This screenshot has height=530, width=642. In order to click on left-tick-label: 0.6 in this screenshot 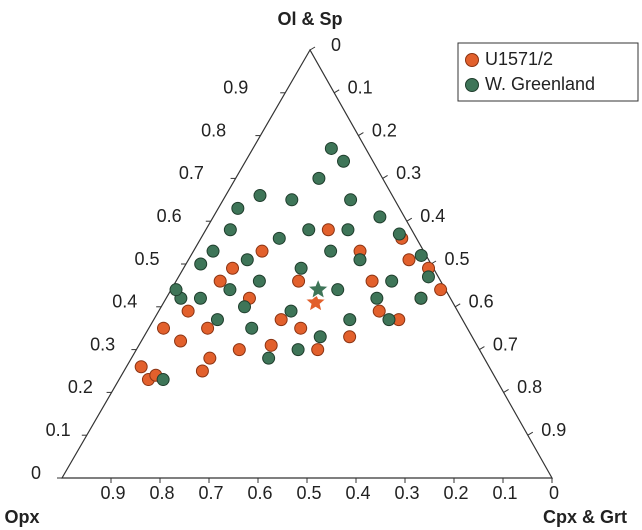, I will do `click(169, 216)`.